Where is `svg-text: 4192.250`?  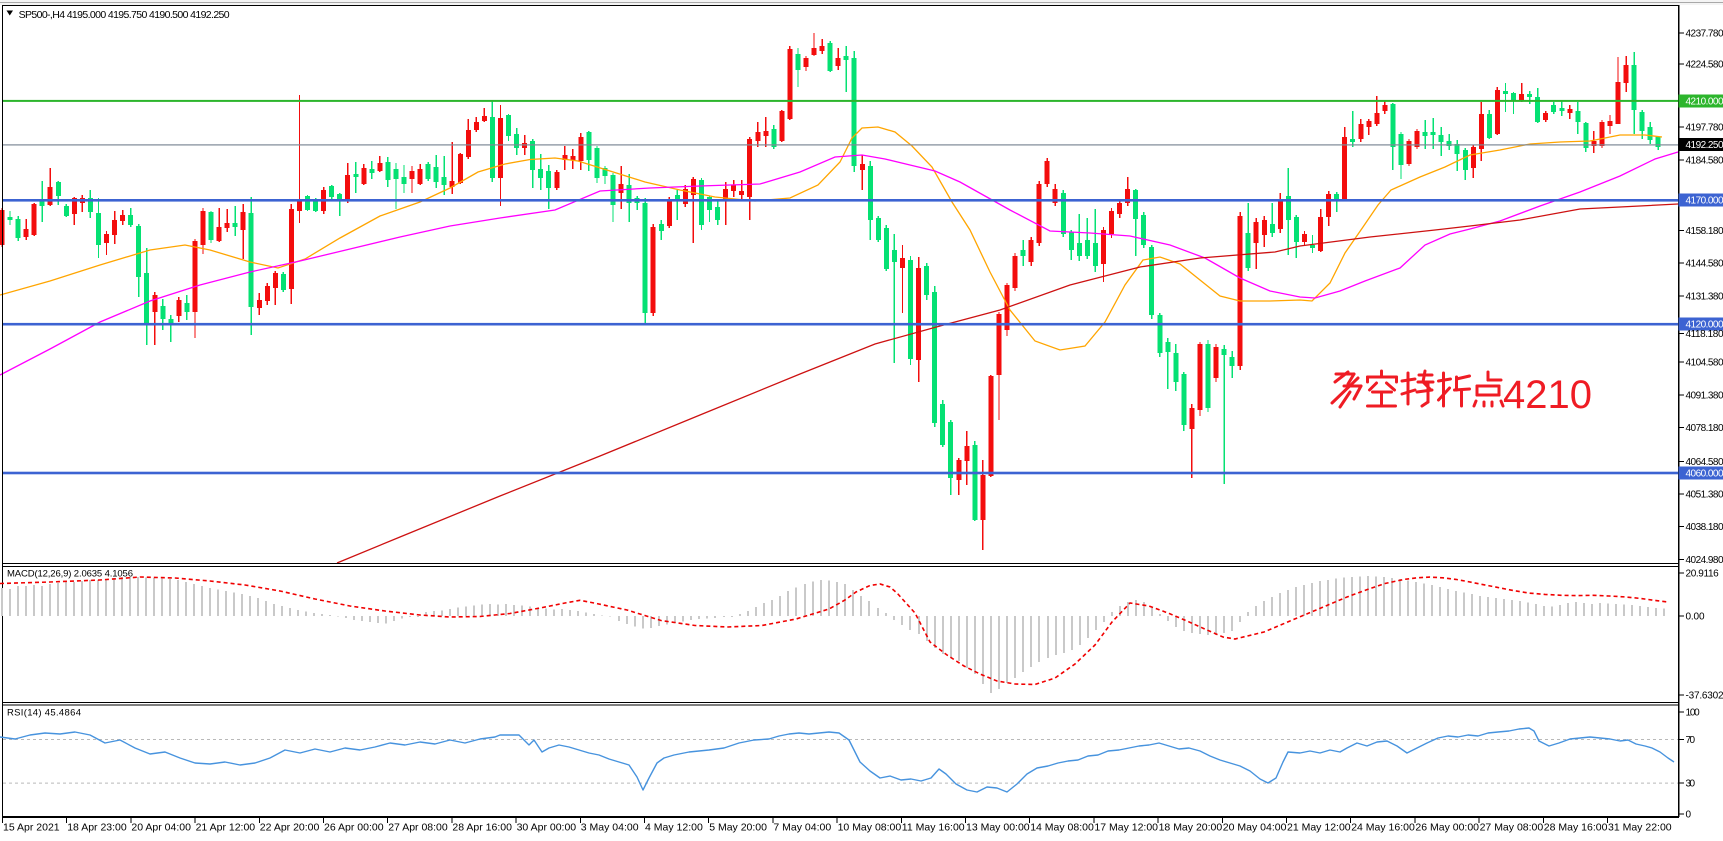
svg-text: 4192.250 is located at coordinates (1704, 145).